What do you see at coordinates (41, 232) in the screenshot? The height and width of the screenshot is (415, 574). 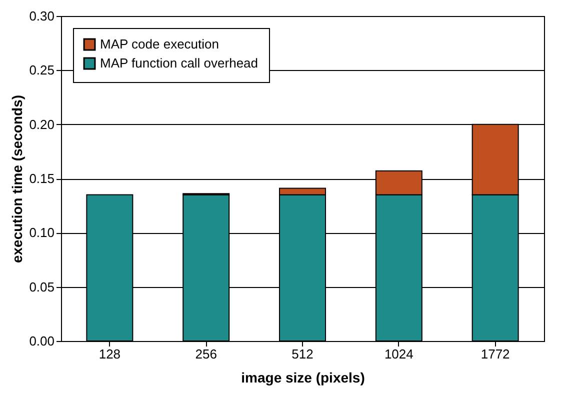 I see `y-tick-label: 0.10` at bounding box center [41, 232].